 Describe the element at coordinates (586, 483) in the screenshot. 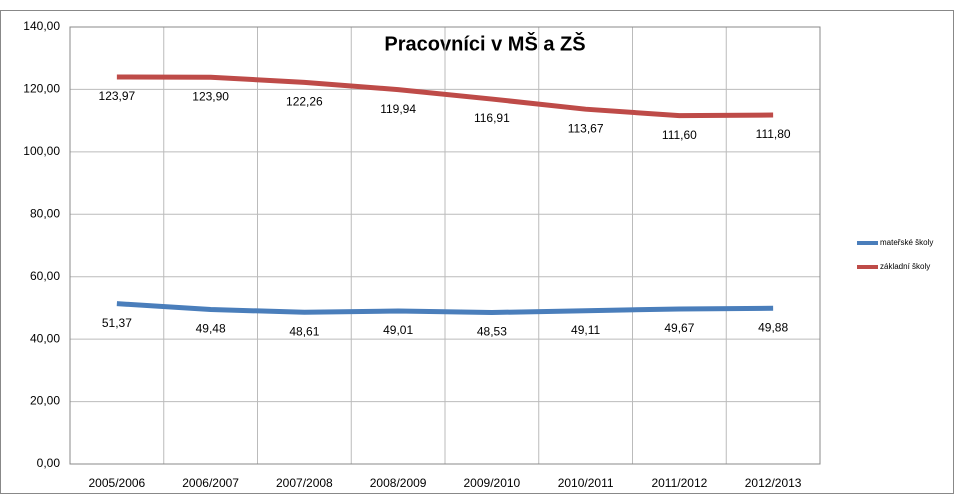

I see `x-tick-label: 2010/2011` at that location.